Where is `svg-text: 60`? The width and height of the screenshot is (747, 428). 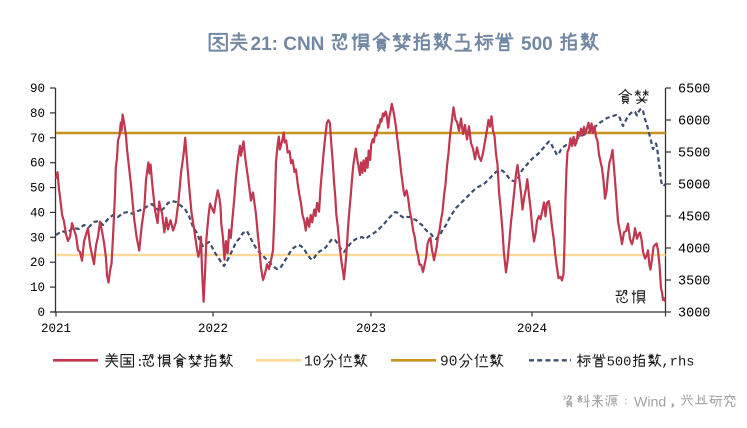 svg-text: 60 is located at coordinates (37, 164).